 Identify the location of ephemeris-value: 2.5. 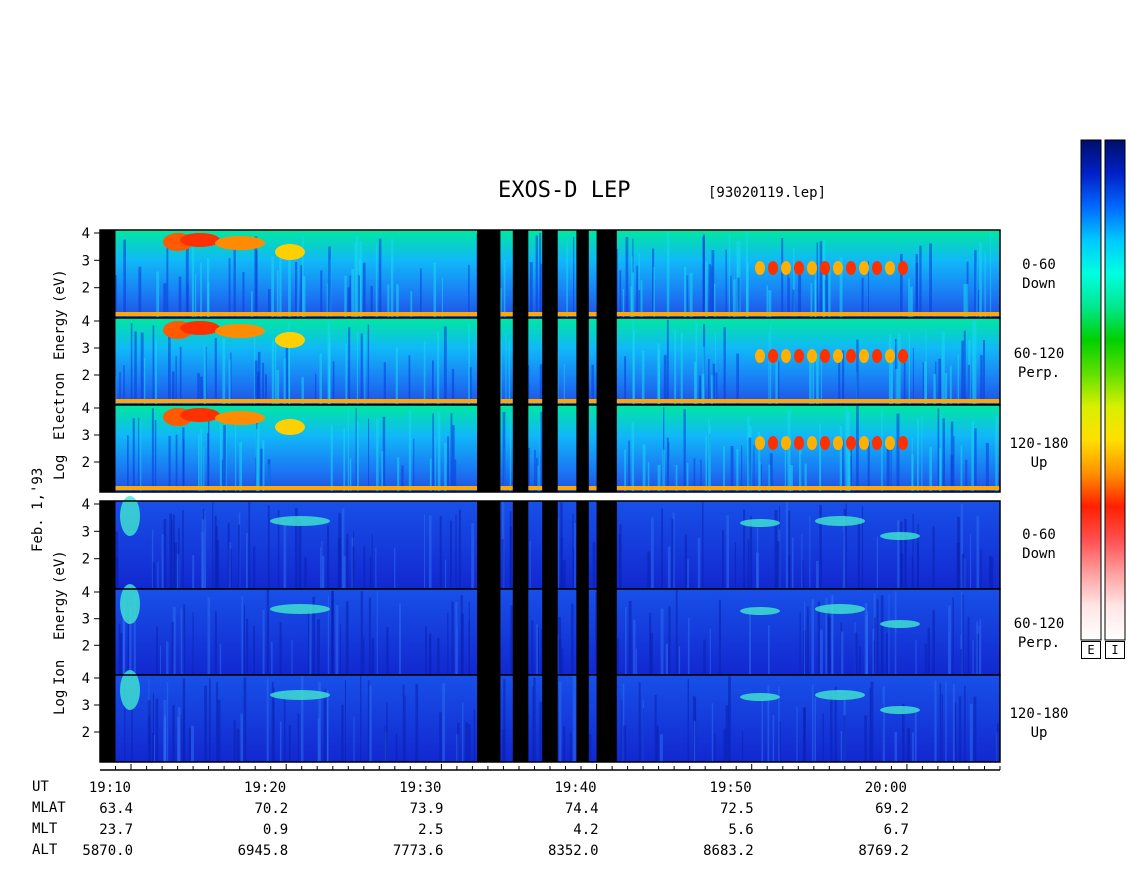
(430, 830).